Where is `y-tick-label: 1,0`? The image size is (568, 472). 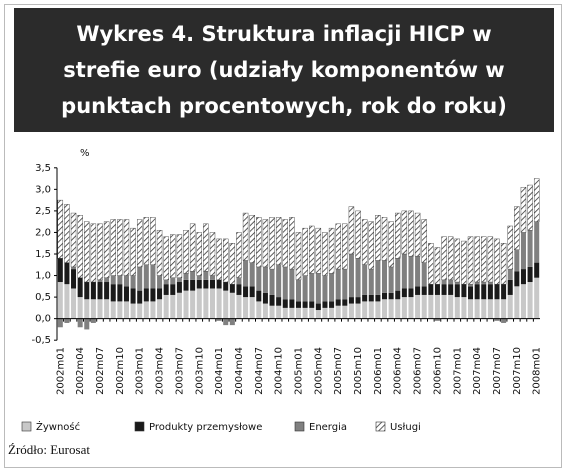 y-tick-label: 1,0 is located at coordinates (43, 276).